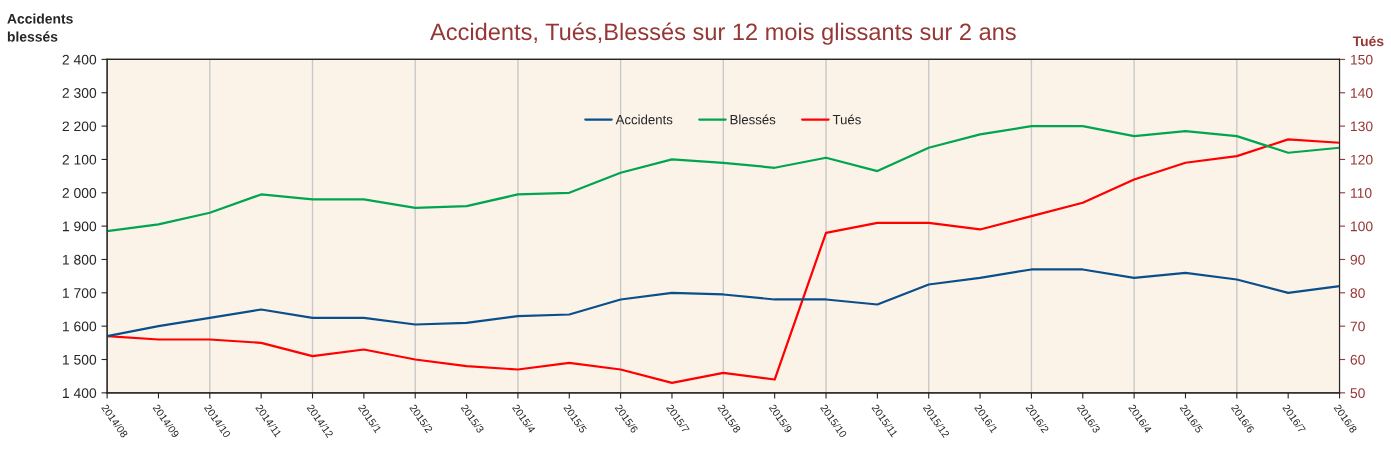  What do you see at coordinates (1362, 59) in the screenshot?
I see `y2-tick-label: 150` at bounding box center [1362, 59].